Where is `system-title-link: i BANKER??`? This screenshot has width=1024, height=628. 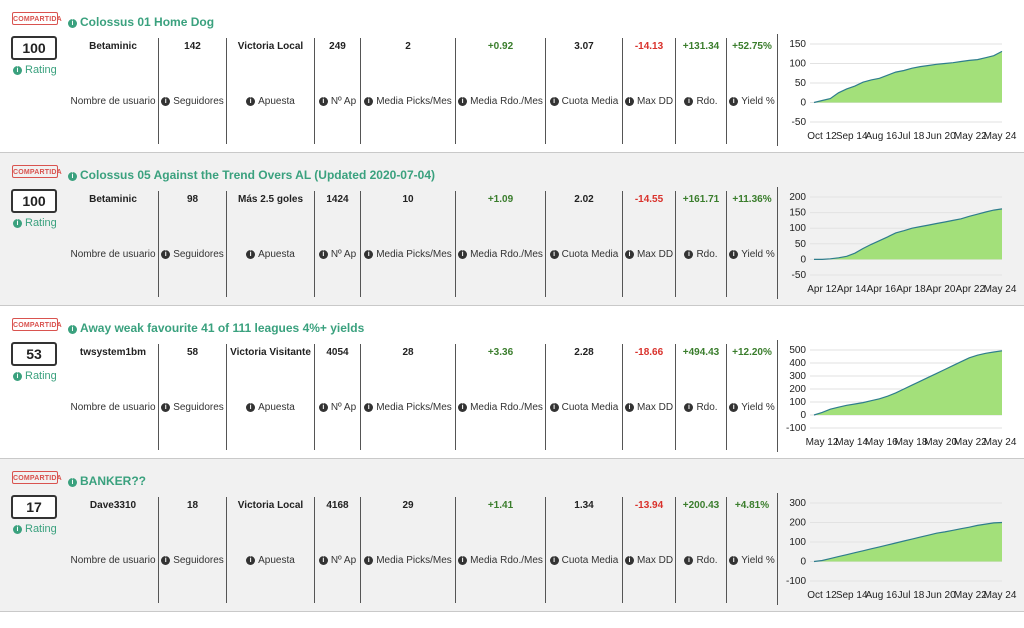 system-title-link: i BANKER?? is located at coordinates (107, 481).